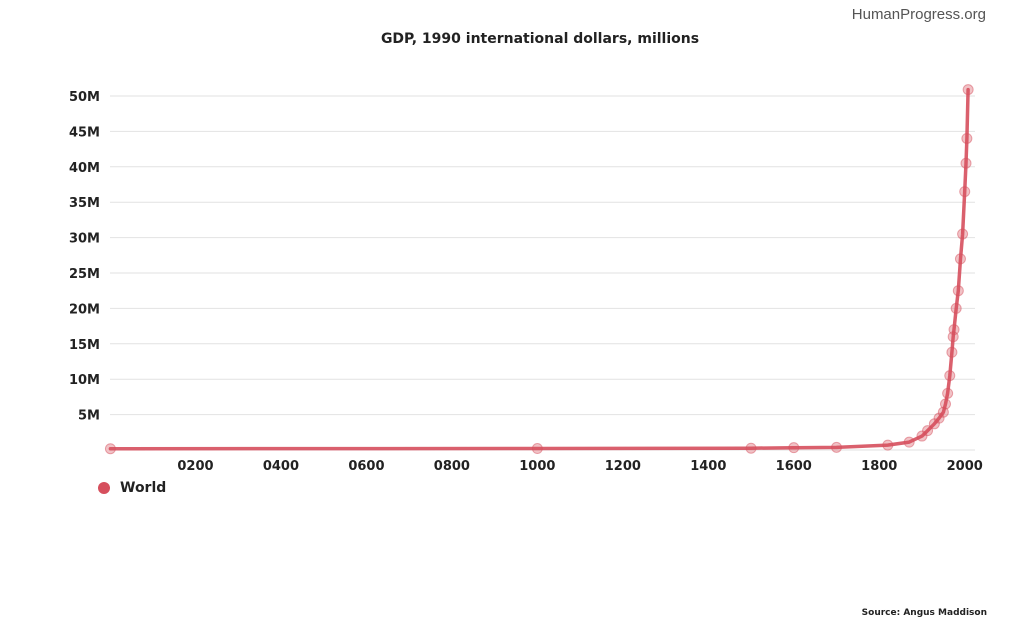 Image resolution: width=1024 pixels, height=633 pixels. What do you see at coordinates (281, 466) in the screenshot?
I see `x-tick-label: 0400` at bounding box center [281, 466].